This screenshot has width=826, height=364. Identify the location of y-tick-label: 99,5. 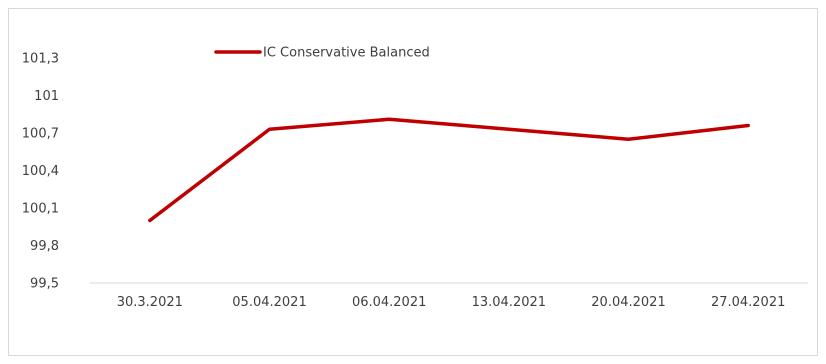
(44, 284).